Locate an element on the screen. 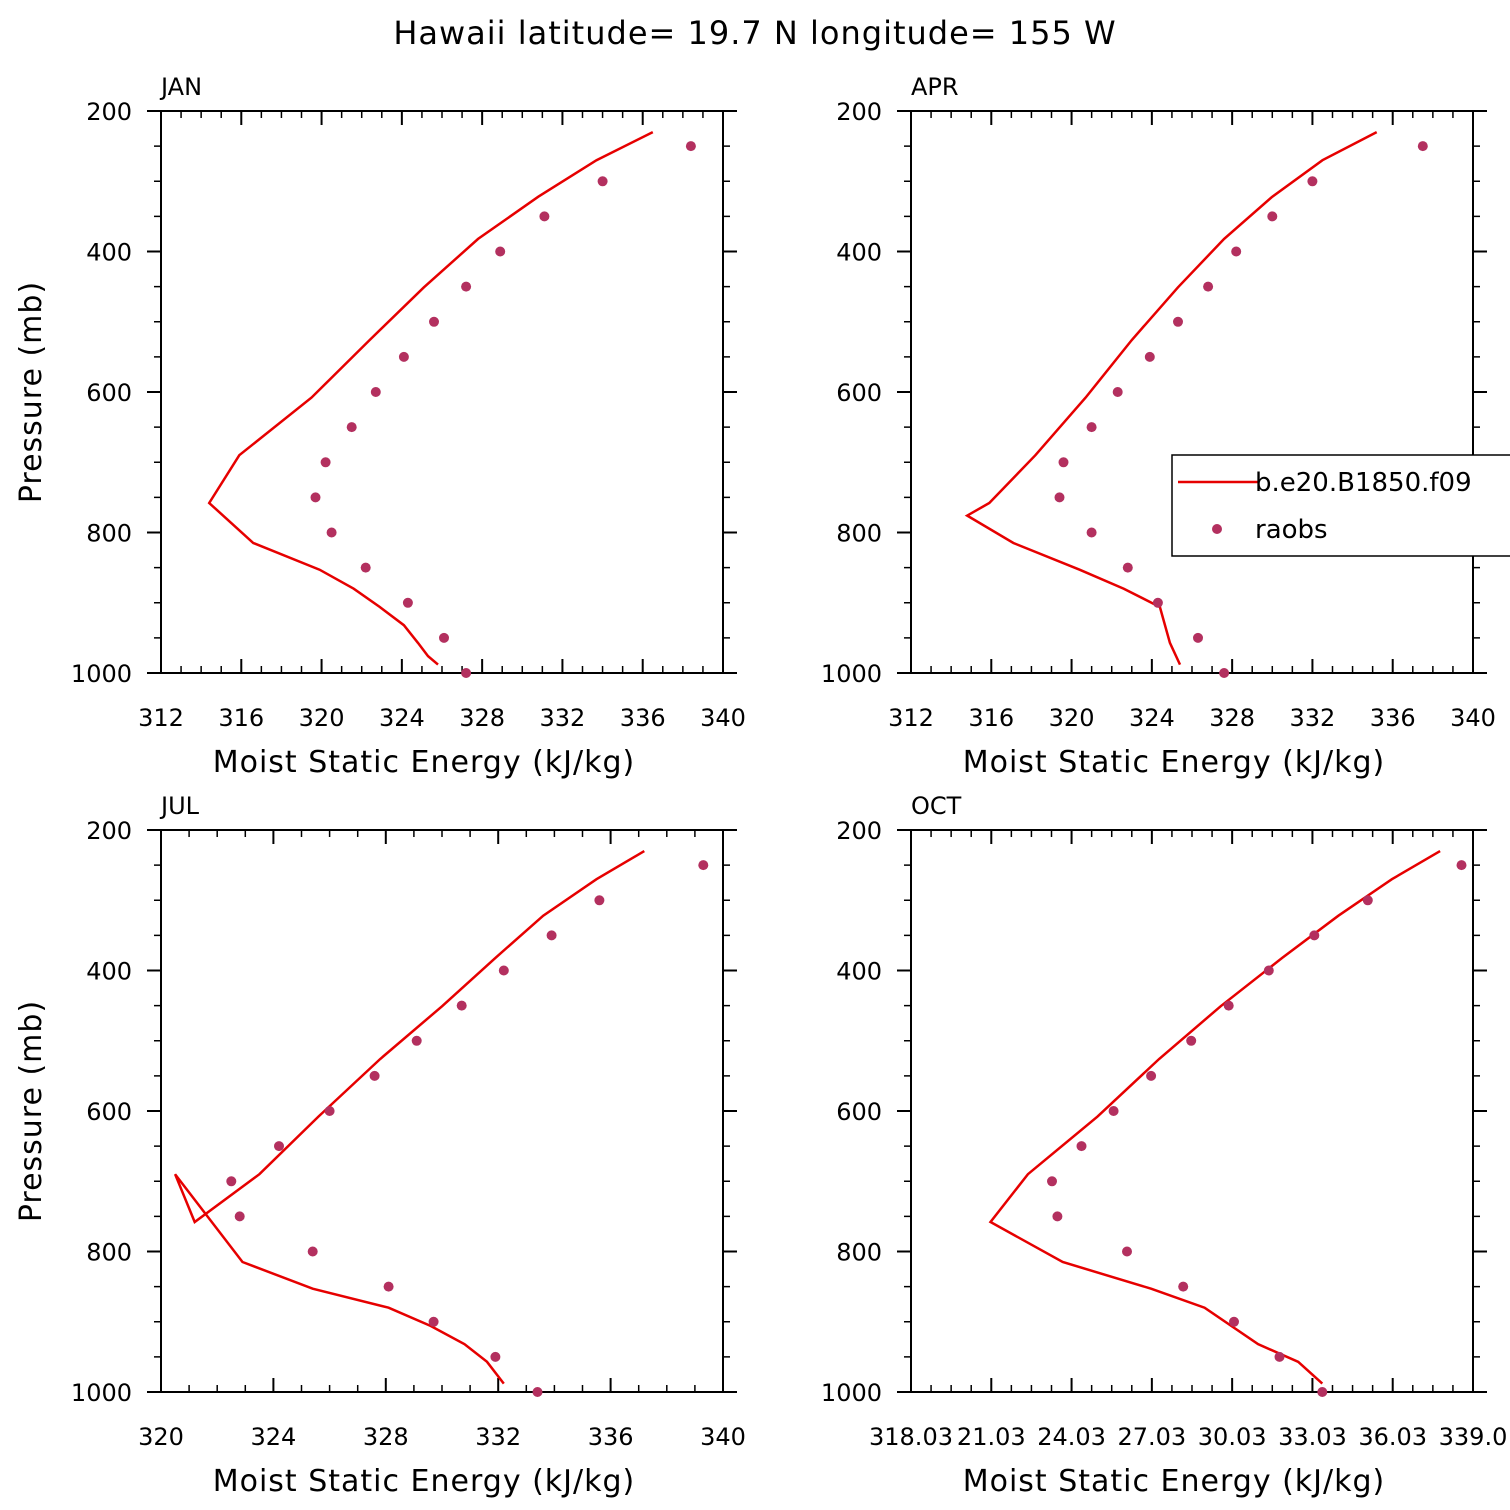 The width and height of the screenshot is (1510, 1510). panel-label: OCT is located at coordinates (936, 806).